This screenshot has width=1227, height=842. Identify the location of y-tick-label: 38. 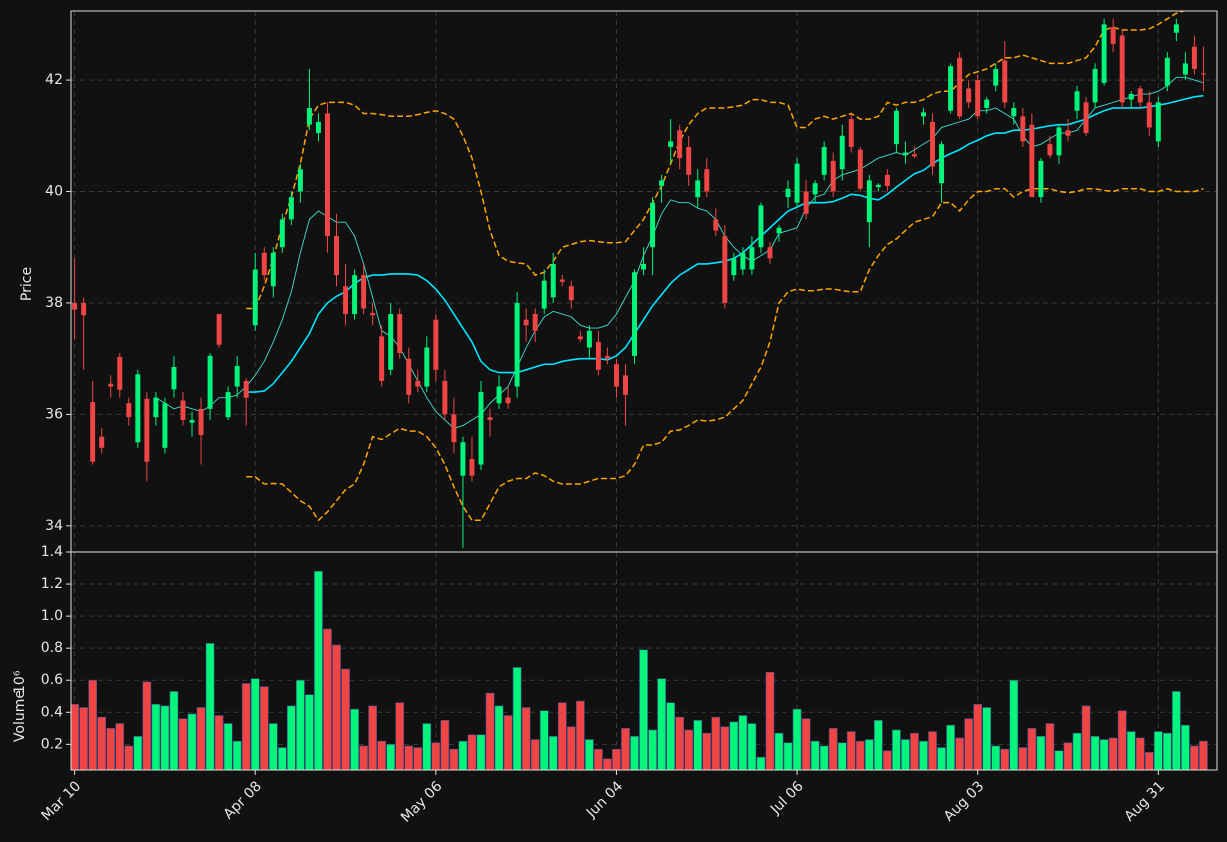
(54, 303).